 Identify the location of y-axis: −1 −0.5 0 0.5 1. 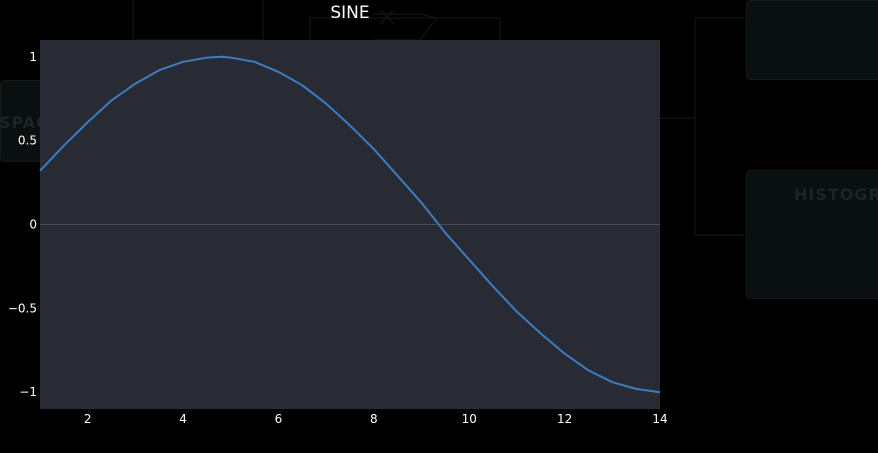
(22, 224).